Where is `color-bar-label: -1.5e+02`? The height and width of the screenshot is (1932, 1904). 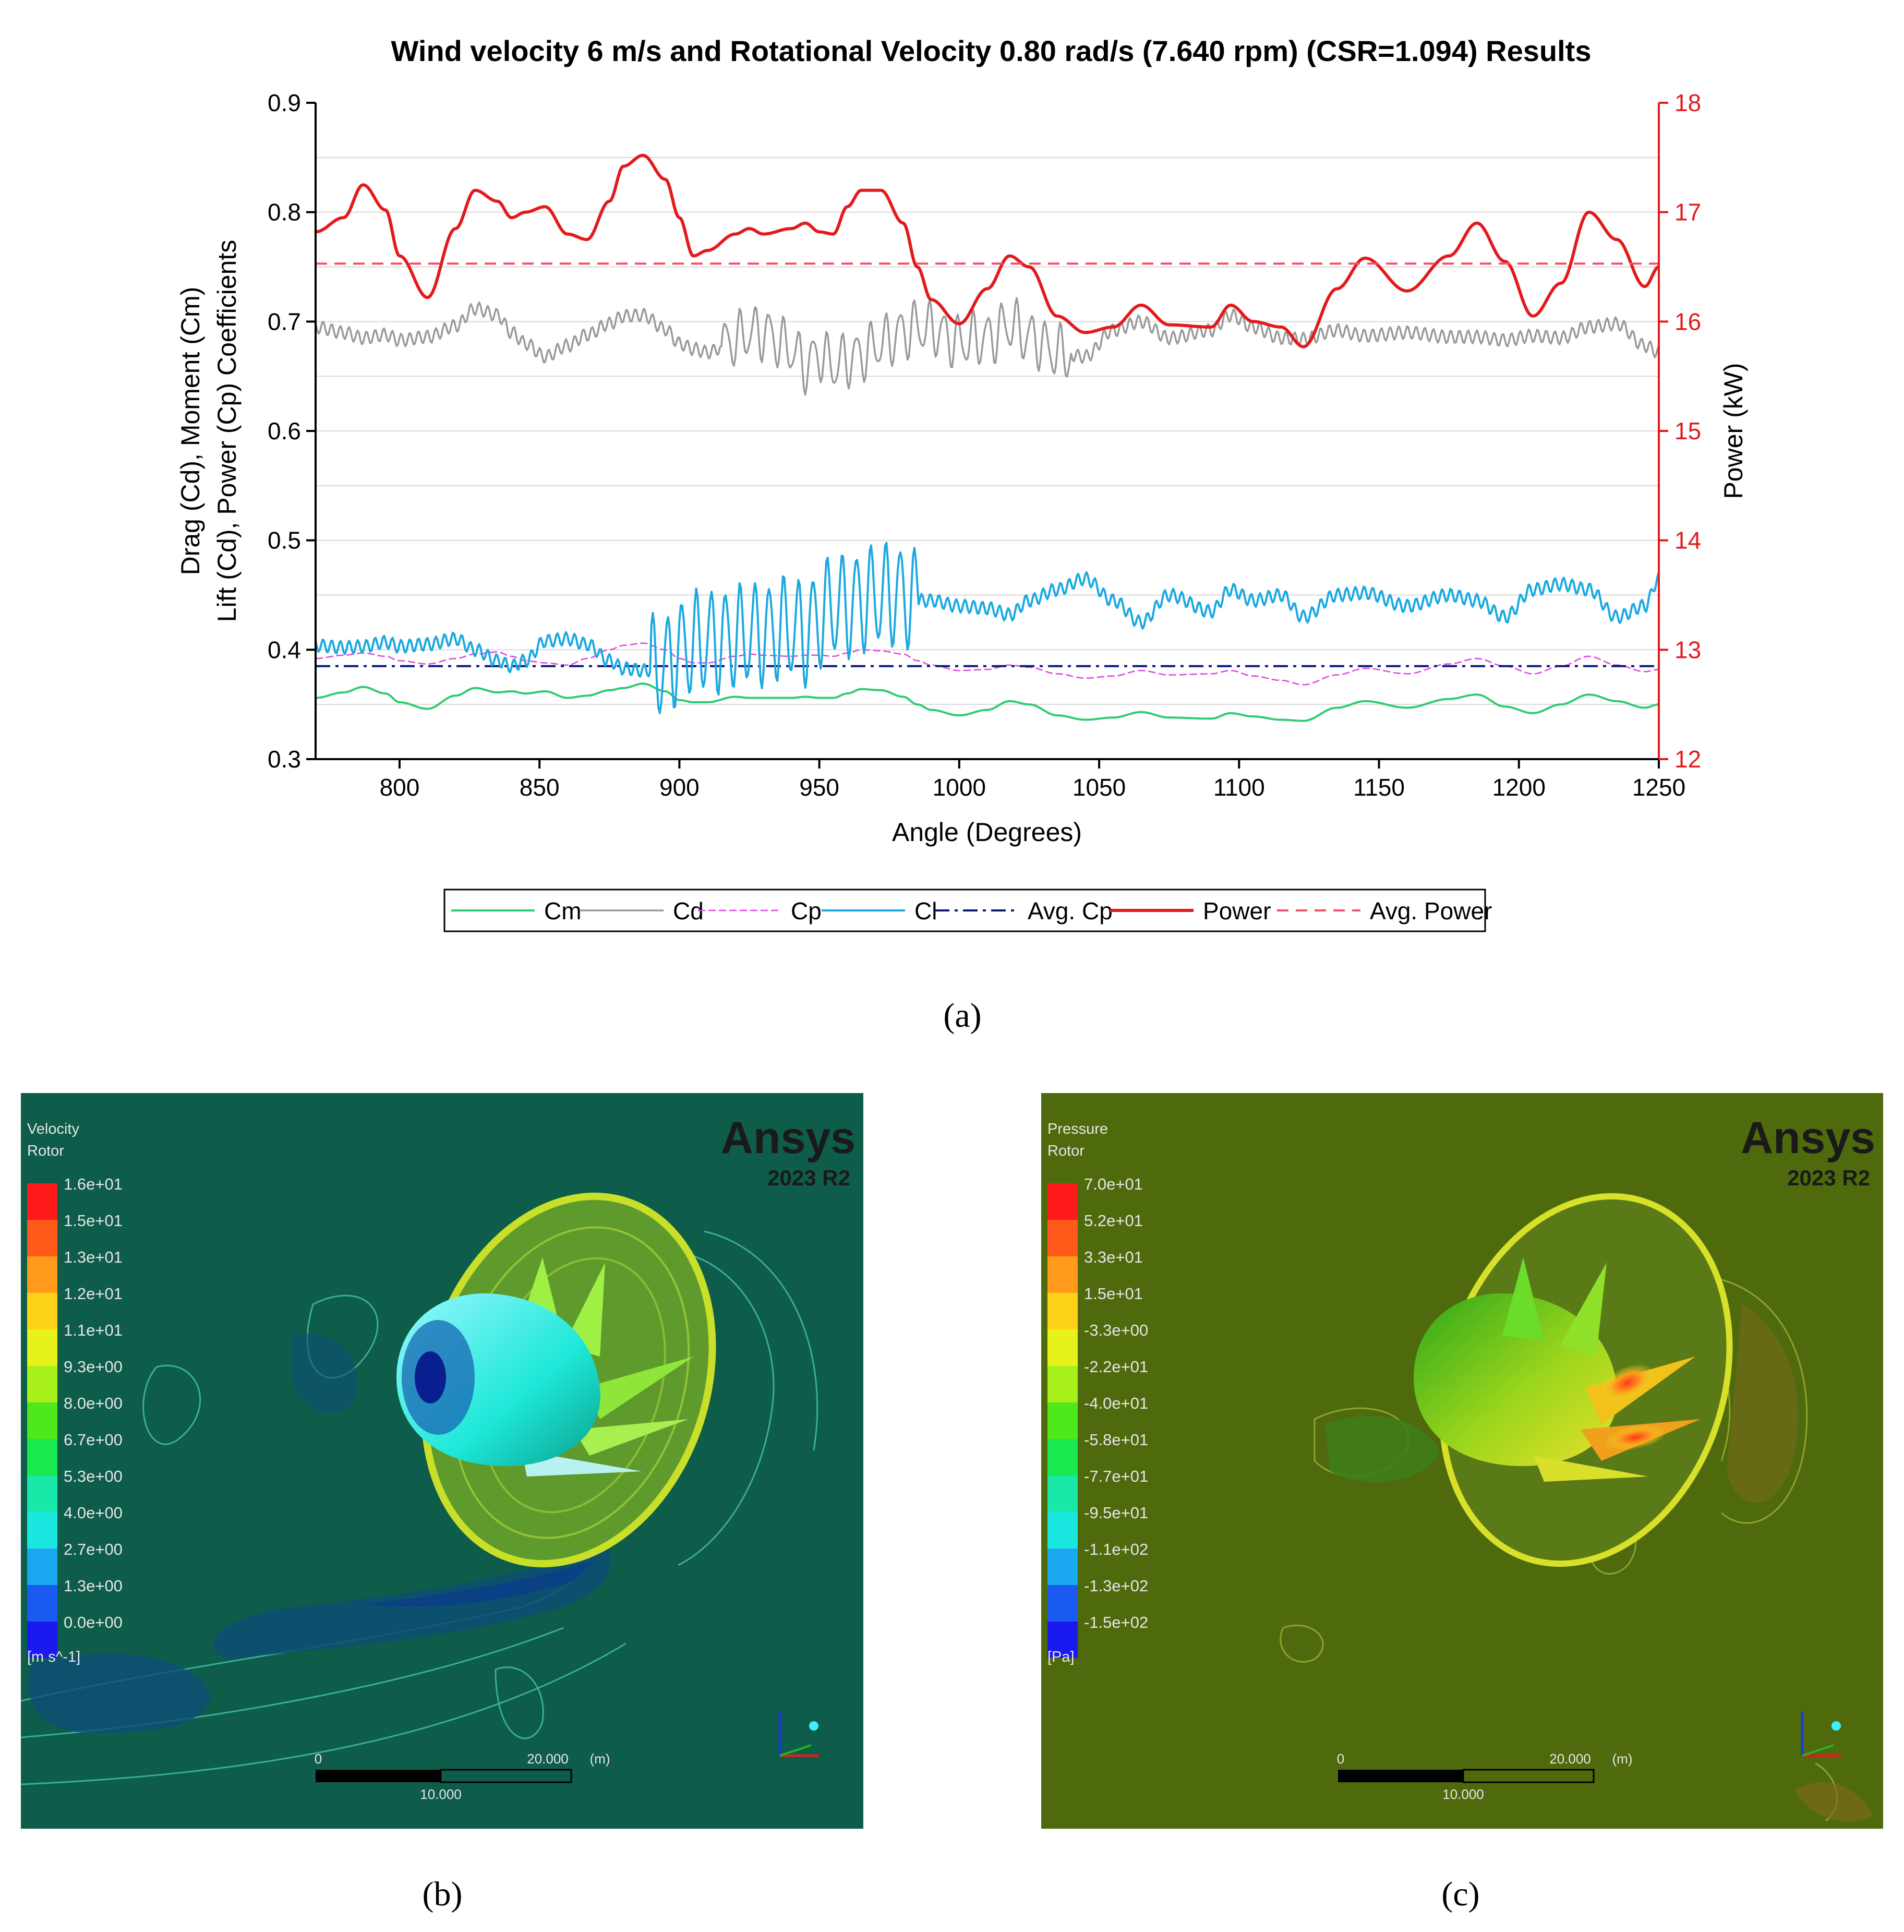 color-bar-label: -1.5e+02 is located at coordinates (1116, 1622).